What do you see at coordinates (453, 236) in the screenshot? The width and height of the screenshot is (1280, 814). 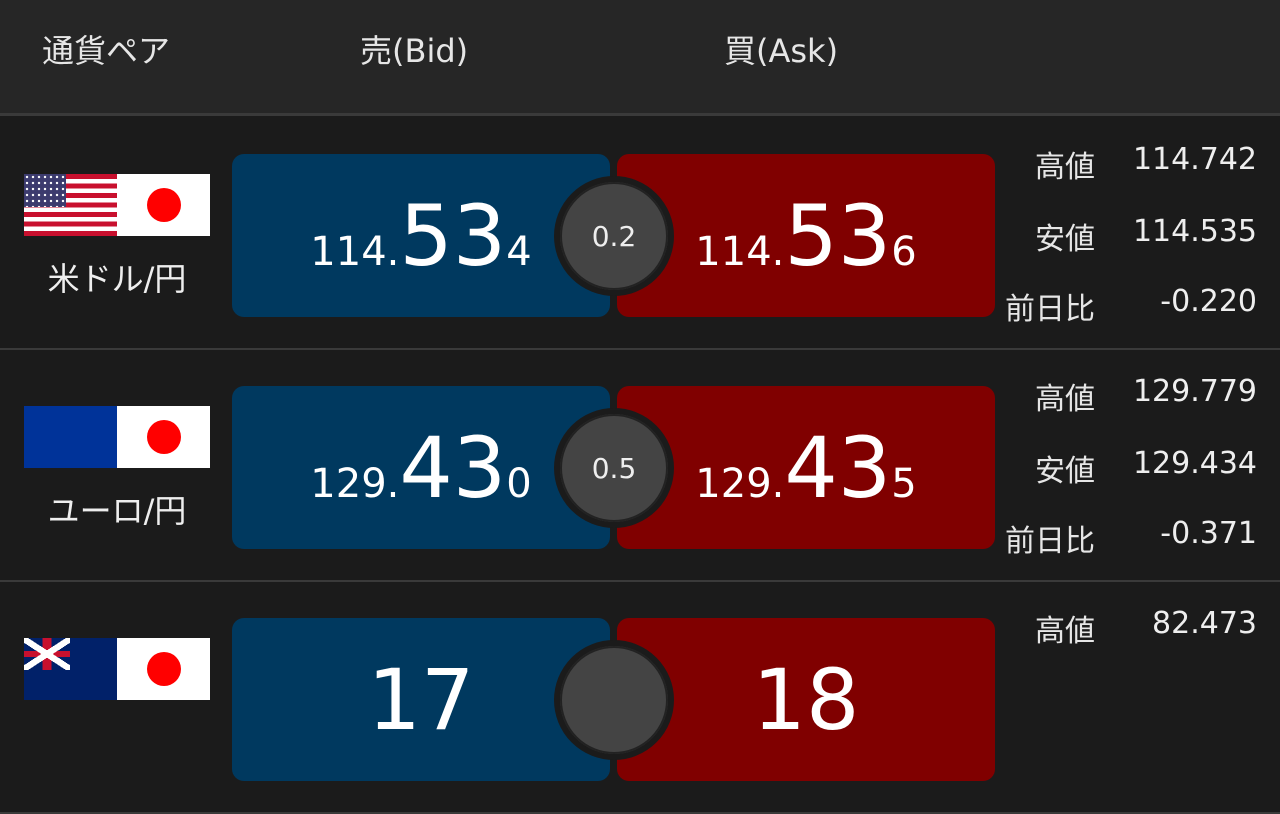 I see `bid-pips: 53` at bounding box center [453, 236].